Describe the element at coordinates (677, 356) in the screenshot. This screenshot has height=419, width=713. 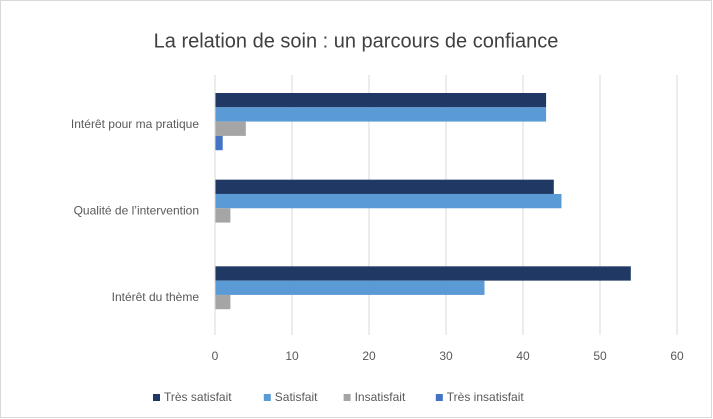
I see `x-tick-label: 60` at that location.